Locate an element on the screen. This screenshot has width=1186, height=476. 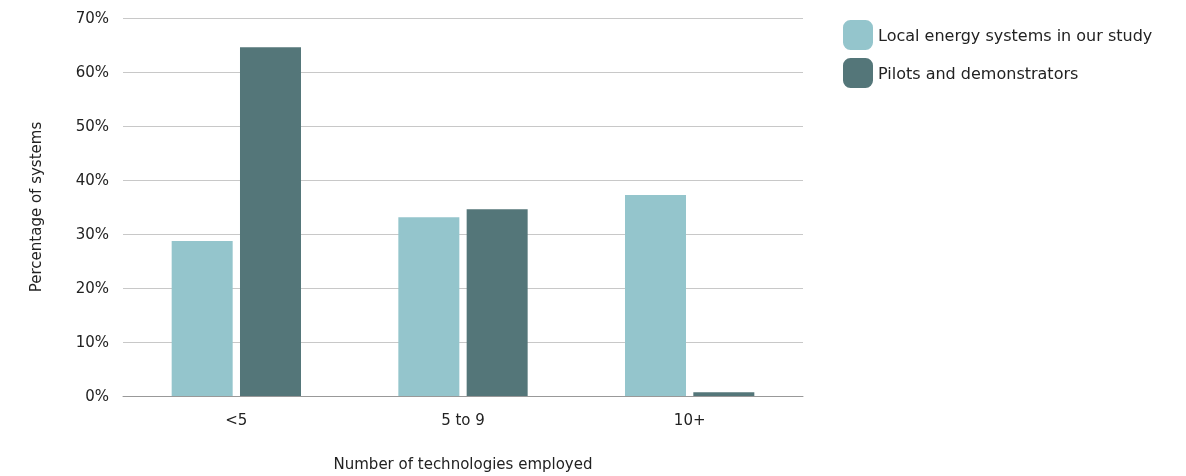
y-axis-title: Percentage of systems is located at coordinates (35, 207).